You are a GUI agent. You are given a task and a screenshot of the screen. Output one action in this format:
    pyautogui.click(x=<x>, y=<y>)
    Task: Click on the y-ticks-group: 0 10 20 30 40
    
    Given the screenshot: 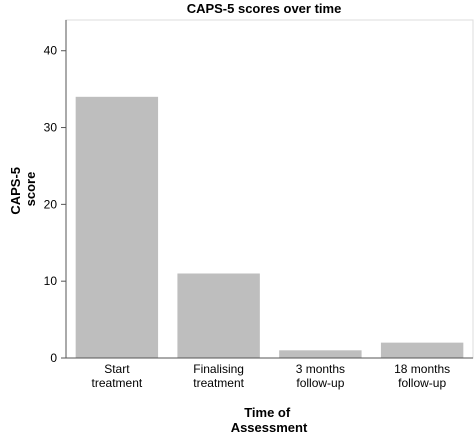 What is the action you would take?
    pyautogui.click(x=55, y=204)
    